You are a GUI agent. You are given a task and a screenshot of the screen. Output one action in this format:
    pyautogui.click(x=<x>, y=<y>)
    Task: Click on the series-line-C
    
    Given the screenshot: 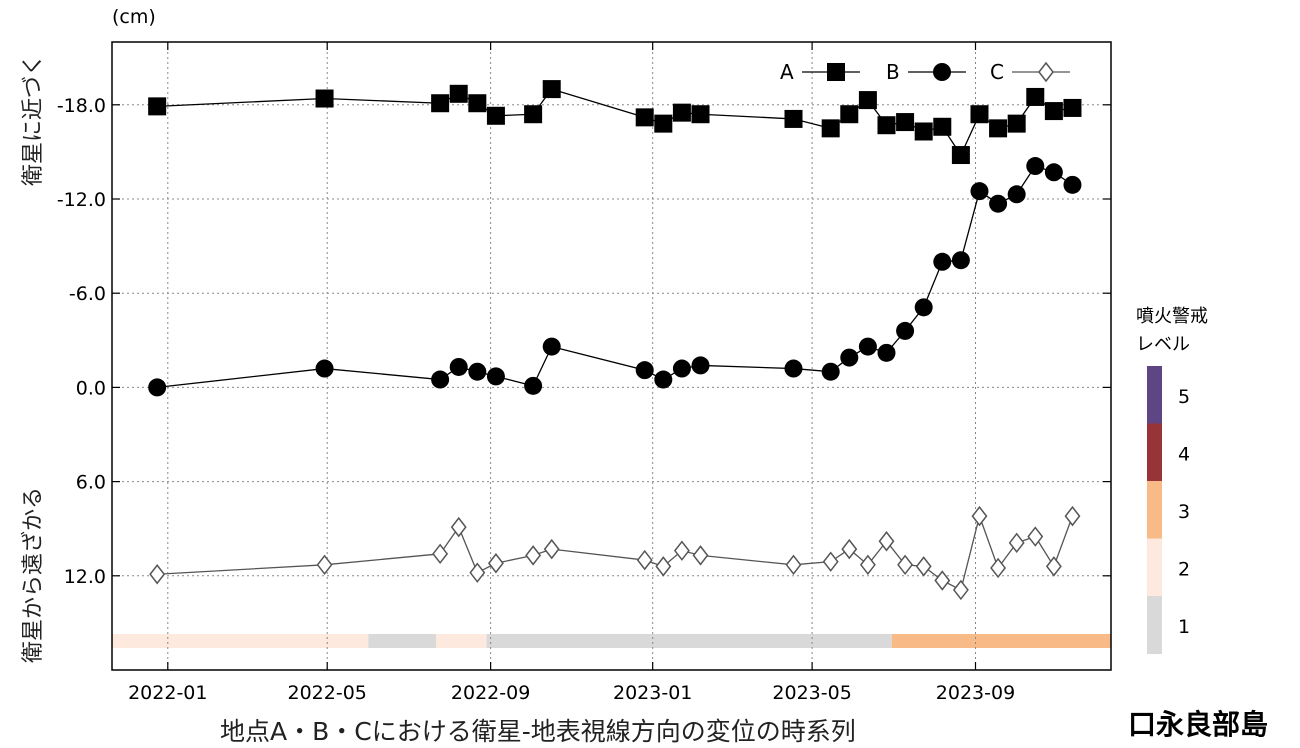 What is the action you would take?
    pyautogui.click(x=615, y=552)
    